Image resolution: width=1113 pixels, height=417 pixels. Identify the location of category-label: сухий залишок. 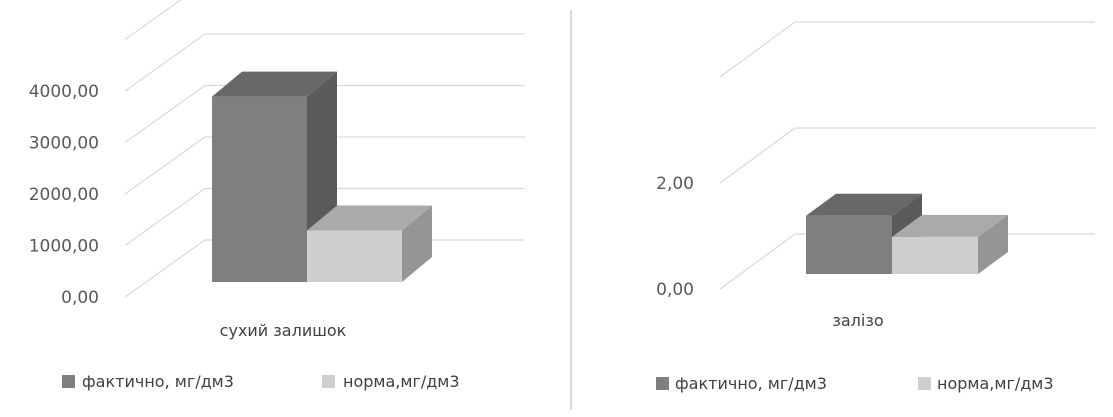
(283, 330).